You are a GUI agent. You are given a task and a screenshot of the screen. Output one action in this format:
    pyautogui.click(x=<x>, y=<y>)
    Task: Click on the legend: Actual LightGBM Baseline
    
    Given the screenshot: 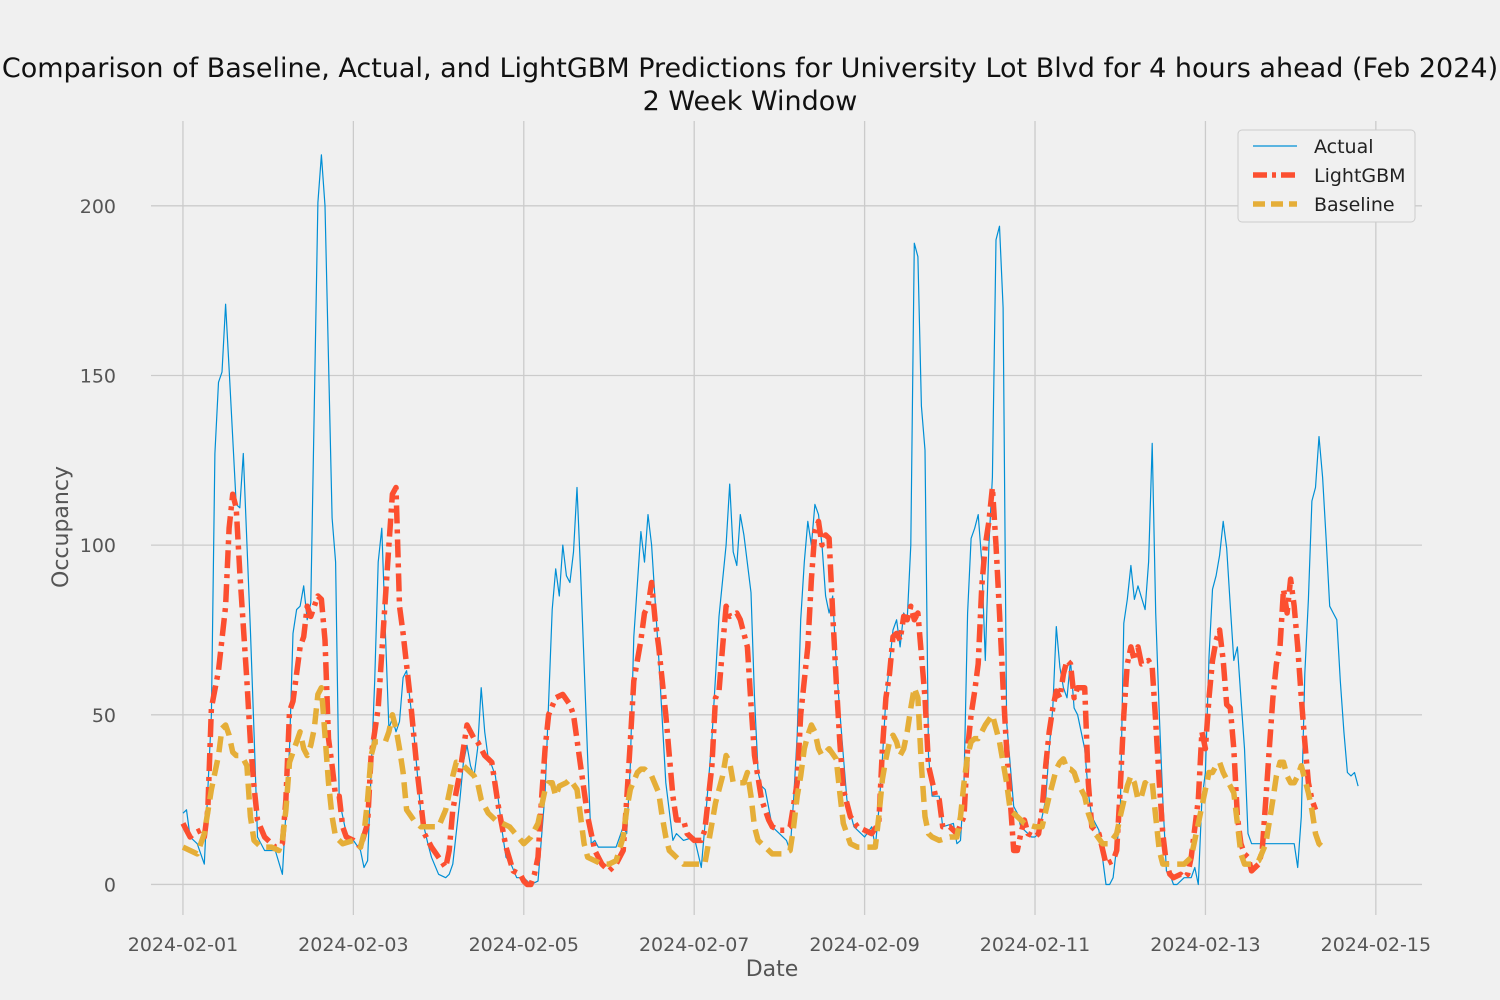 What is the action you would take?
    pyautogui.click(x=1326, y=176)
    